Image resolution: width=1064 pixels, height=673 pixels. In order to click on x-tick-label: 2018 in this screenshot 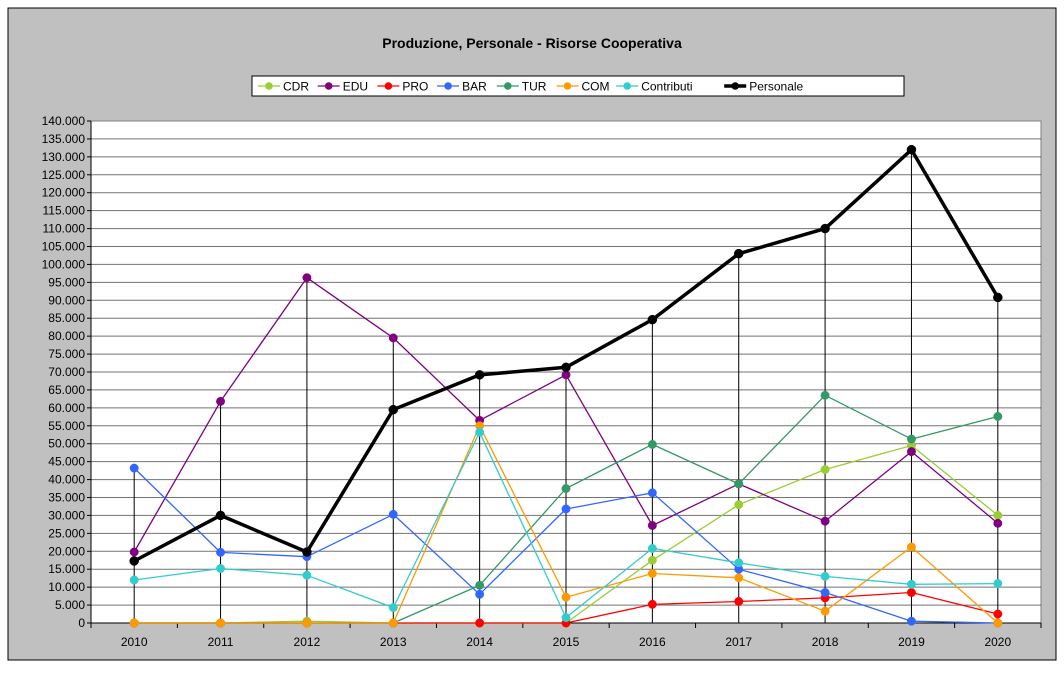, I will do `click(825, 642)`.